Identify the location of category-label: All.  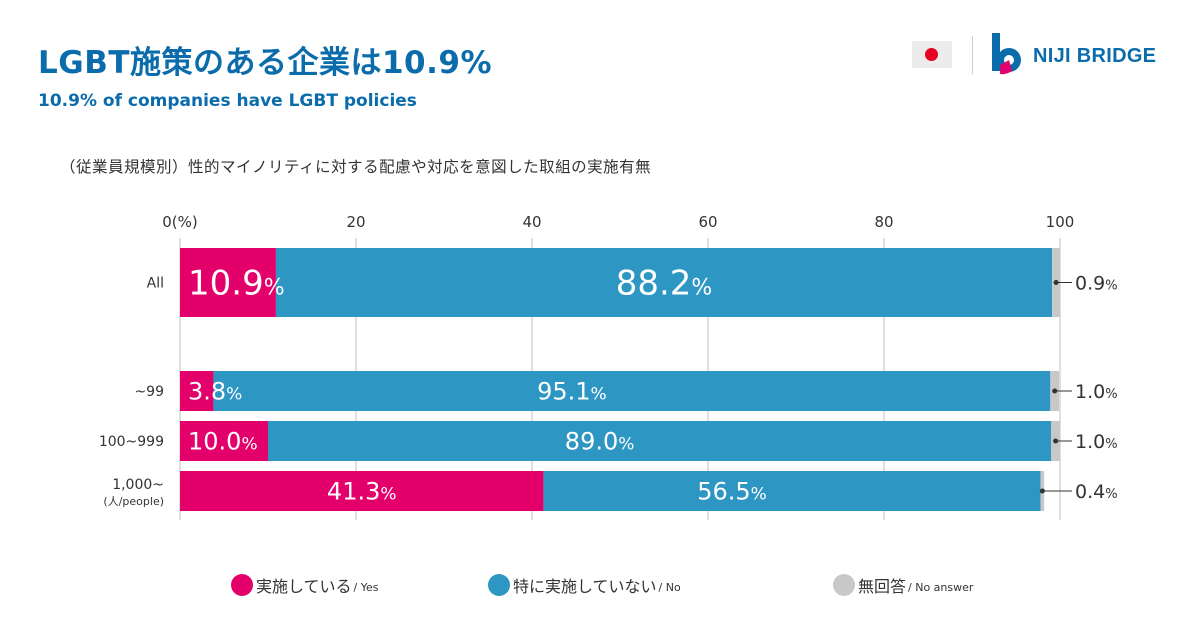
(155, 284).